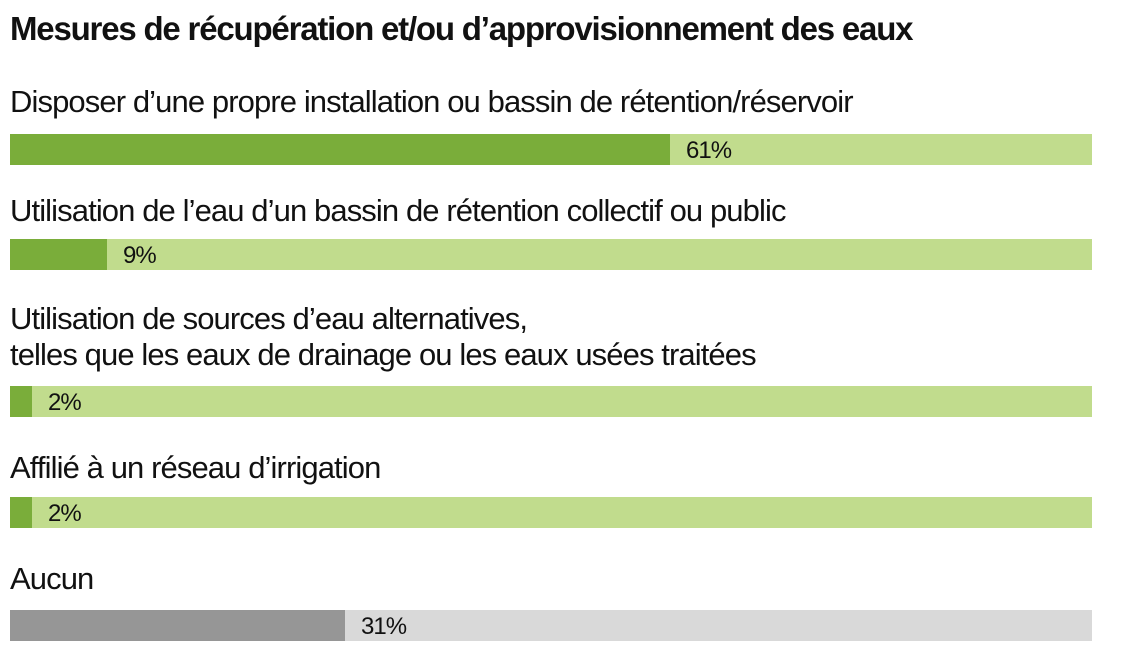 The width and height of the screenshot is (1123, 669). Describe the element at coordinates (140, 255) in the screenshot. I see `data-label: 9%` at that location.